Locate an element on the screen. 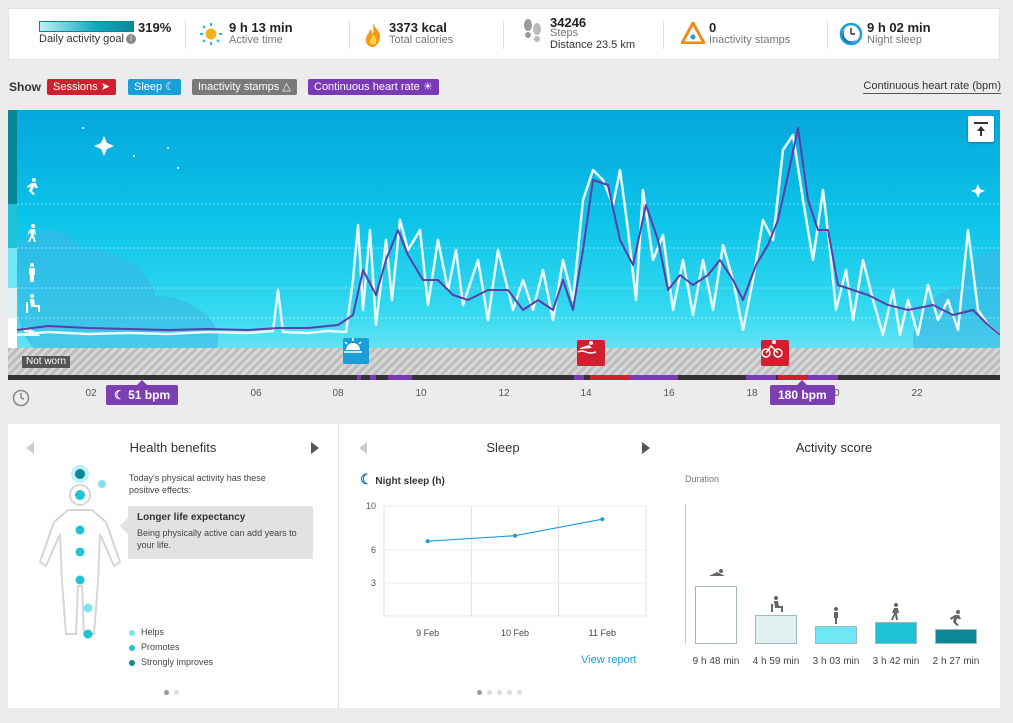 The width and height of the screenshot is (1013, 723). sleep-session-band is located at coordinates (504, 377).